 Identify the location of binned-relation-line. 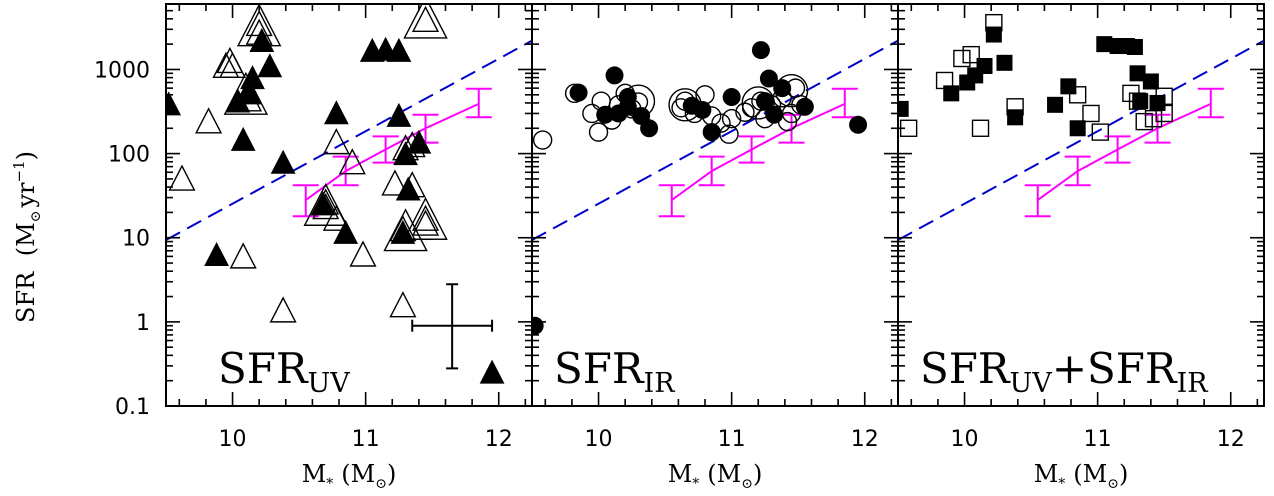
(1124, 151).